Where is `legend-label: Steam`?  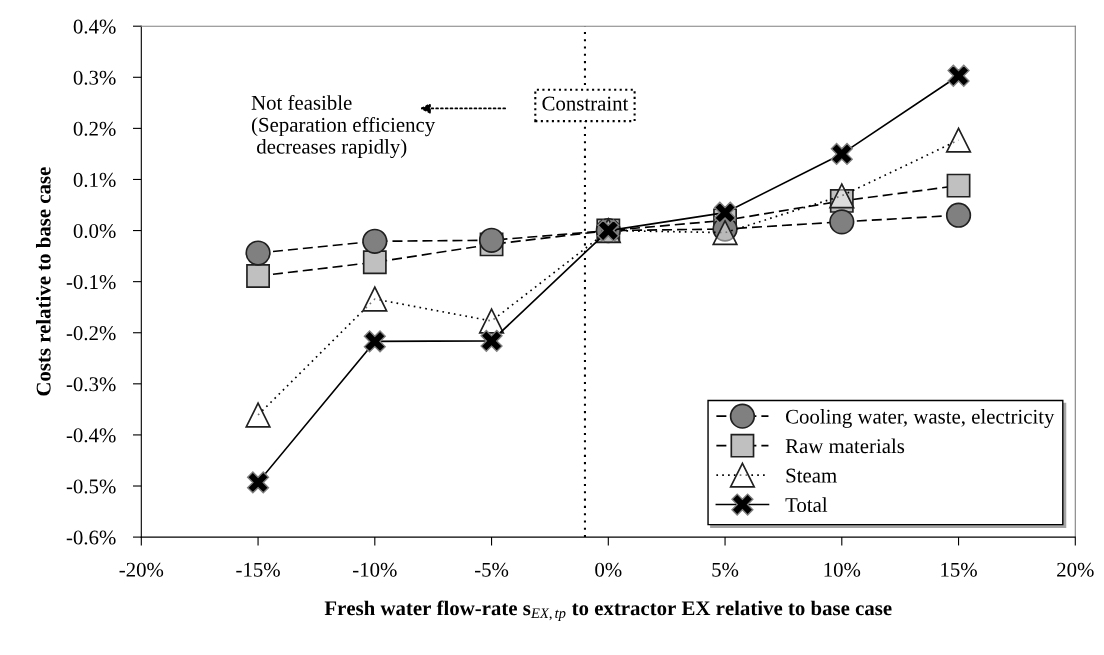 legend-label: Steam is located at coordinates (811, 475).